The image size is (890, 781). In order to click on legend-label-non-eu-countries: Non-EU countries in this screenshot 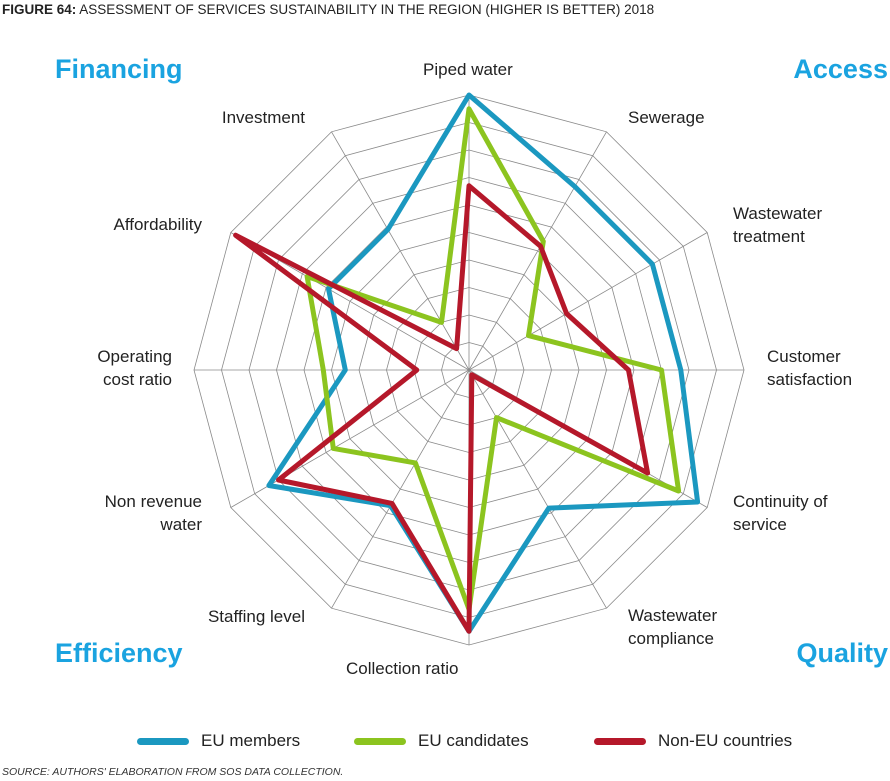, I will do `click(725, 740)`.